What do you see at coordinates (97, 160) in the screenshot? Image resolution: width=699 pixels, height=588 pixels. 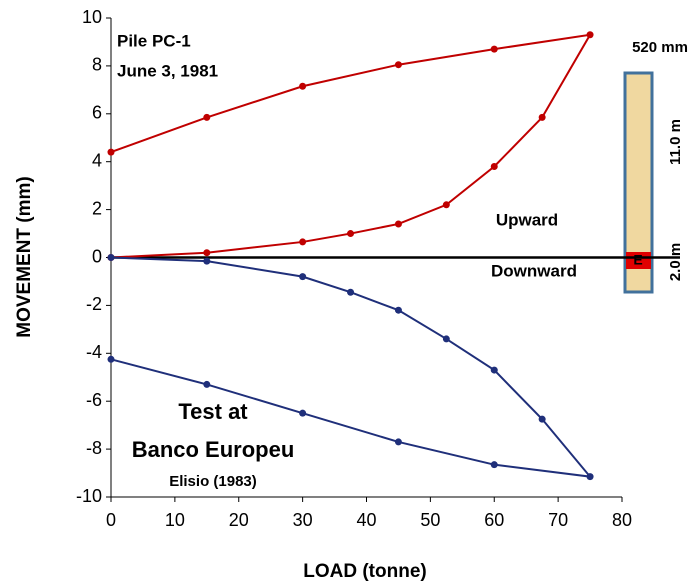 I see `y-tick-label: 4` at bounding box center [97, 160].